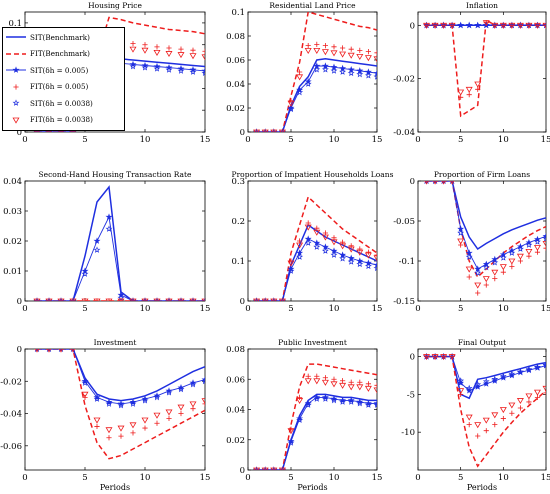 Image resolution: width=550 pixels, height=494 pixels. Describe the element at coordinates (205, 140) in the screenshot. I see `x-tick-label: 15` at that location.